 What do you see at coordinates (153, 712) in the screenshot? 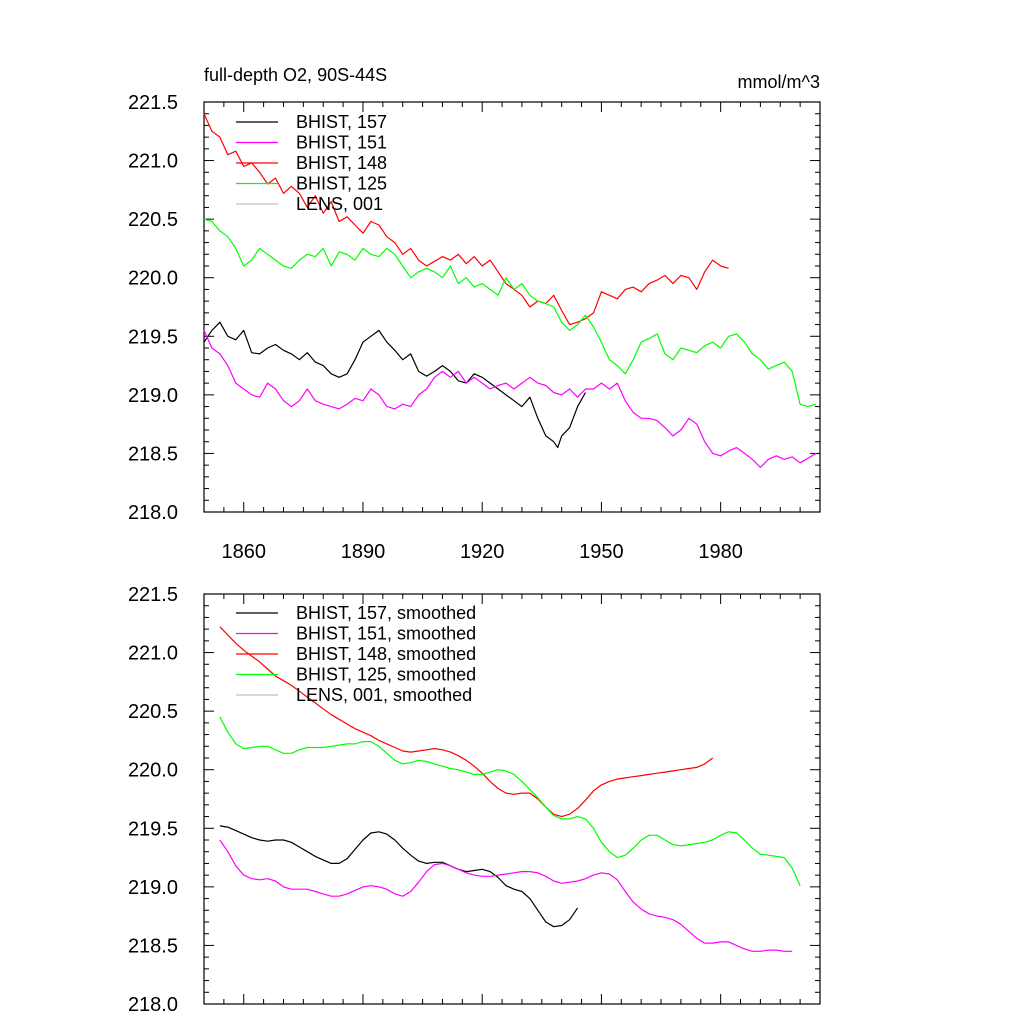
I see `bottom-y-tick-label: 220.5` at bounding box center [153, 712].